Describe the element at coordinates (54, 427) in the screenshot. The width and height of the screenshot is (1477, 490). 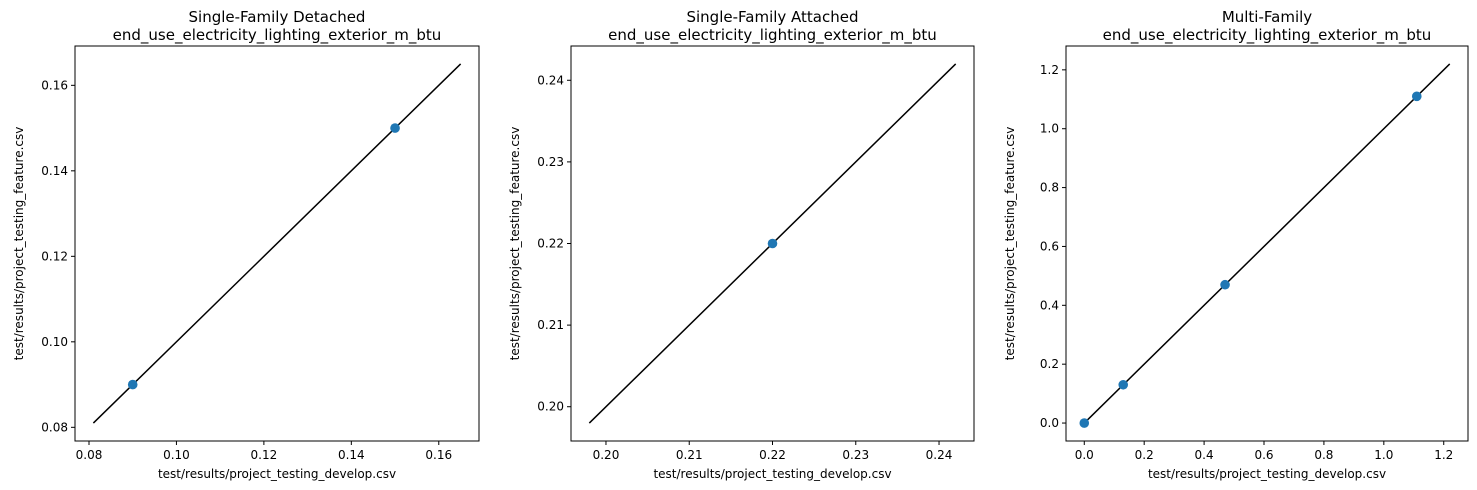
I see `y-tick-label: 0.08` at that location.